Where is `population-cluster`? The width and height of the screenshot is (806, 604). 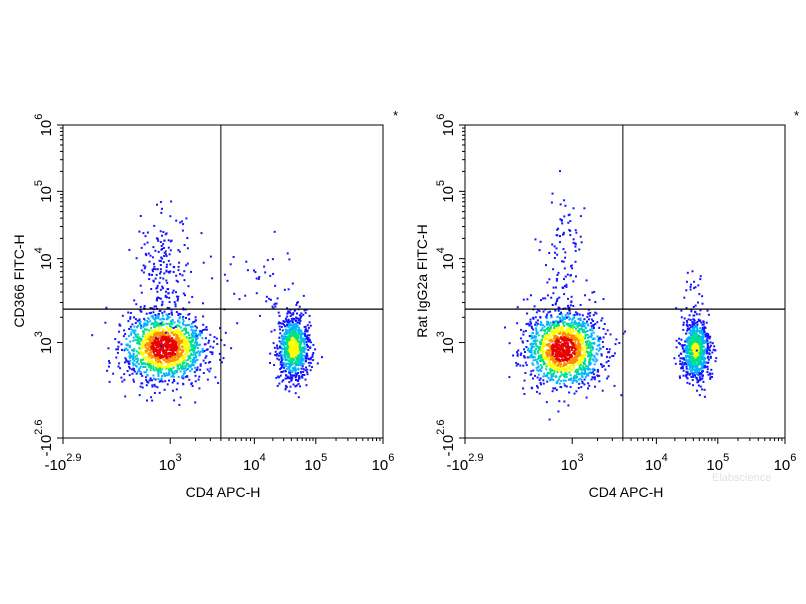
population-cluster is located at coordinates (170, 273).